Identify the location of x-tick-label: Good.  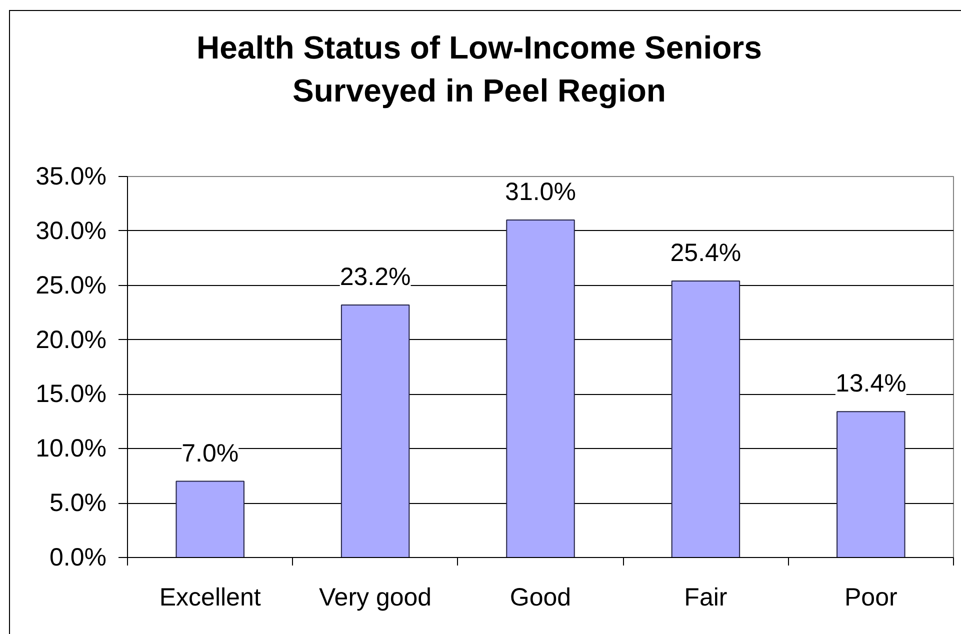
(541, 598).